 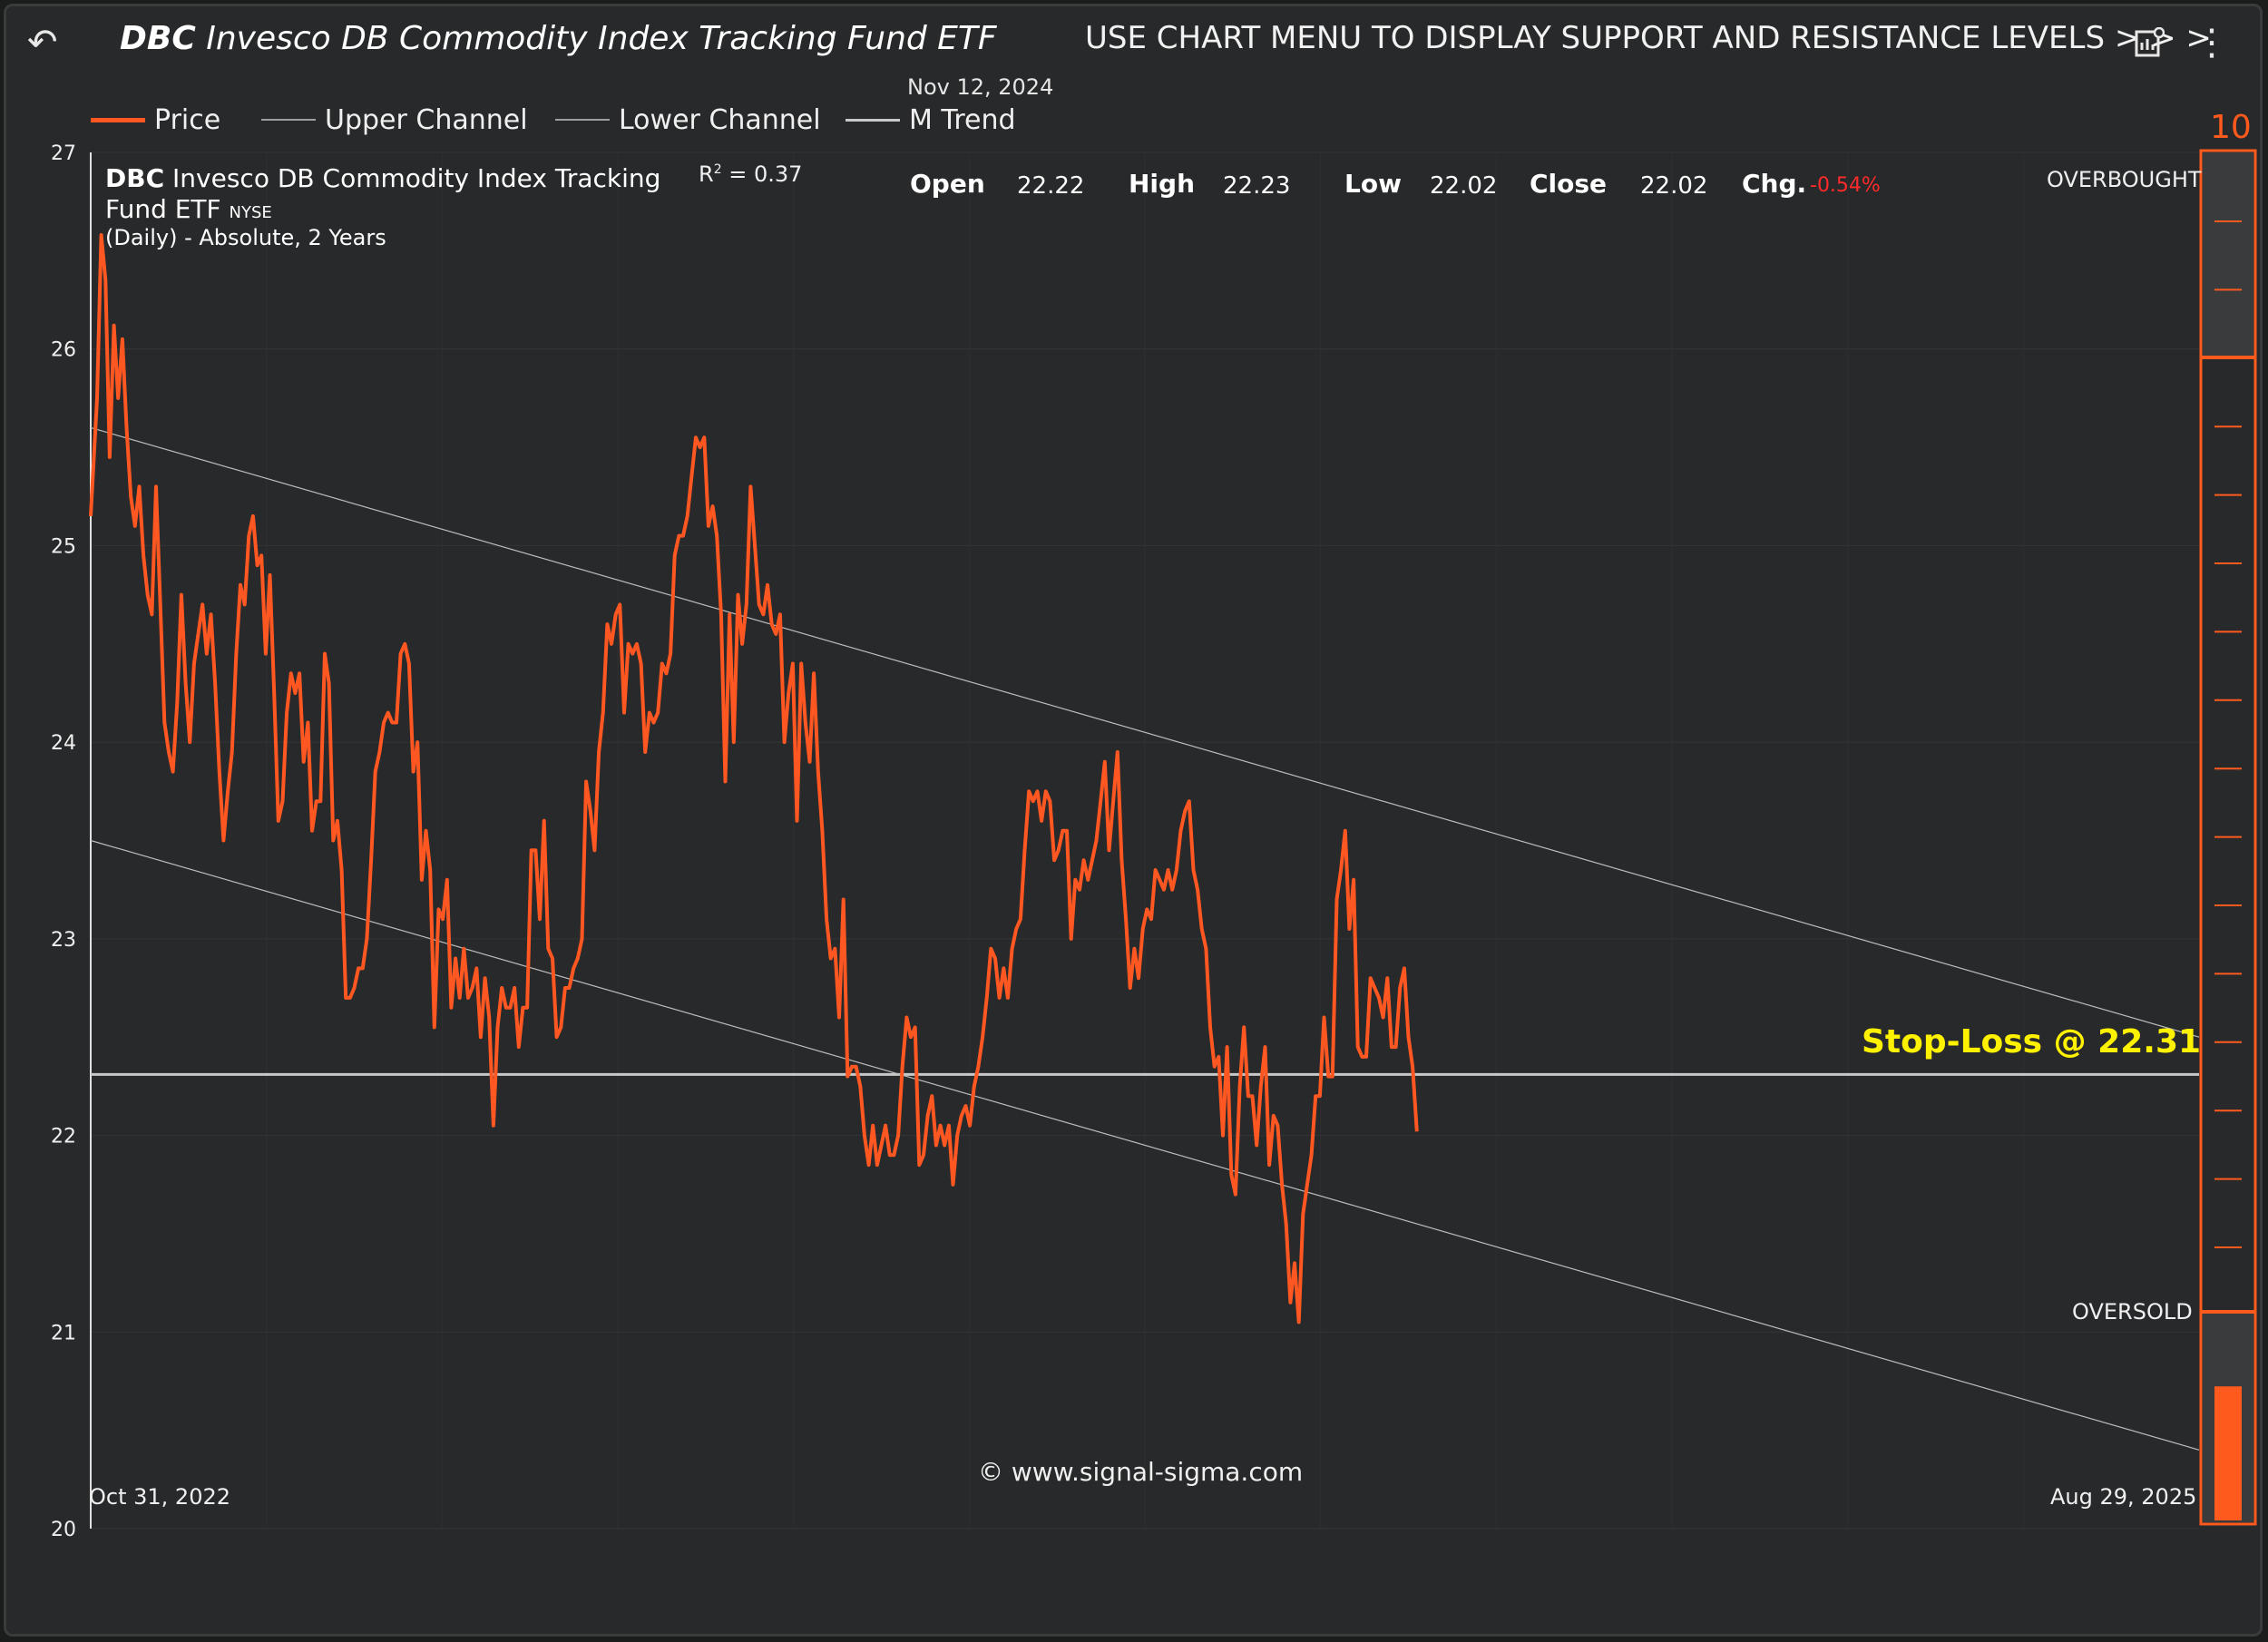 I want to click on open-label: Open, so click(x=948, y=184).